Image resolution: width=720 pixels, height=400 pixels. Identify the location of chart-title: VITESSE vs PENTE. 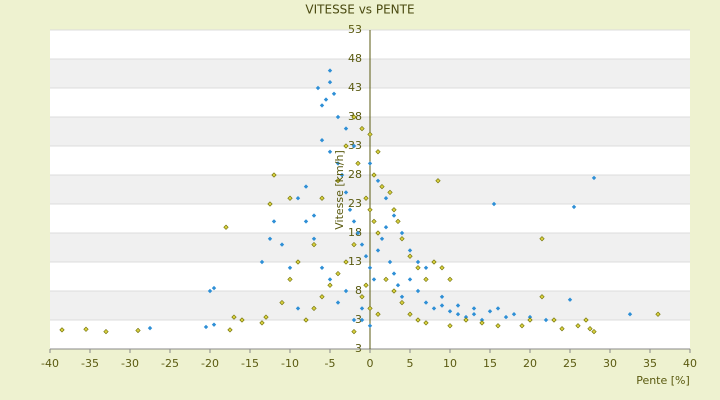
(359, 10).